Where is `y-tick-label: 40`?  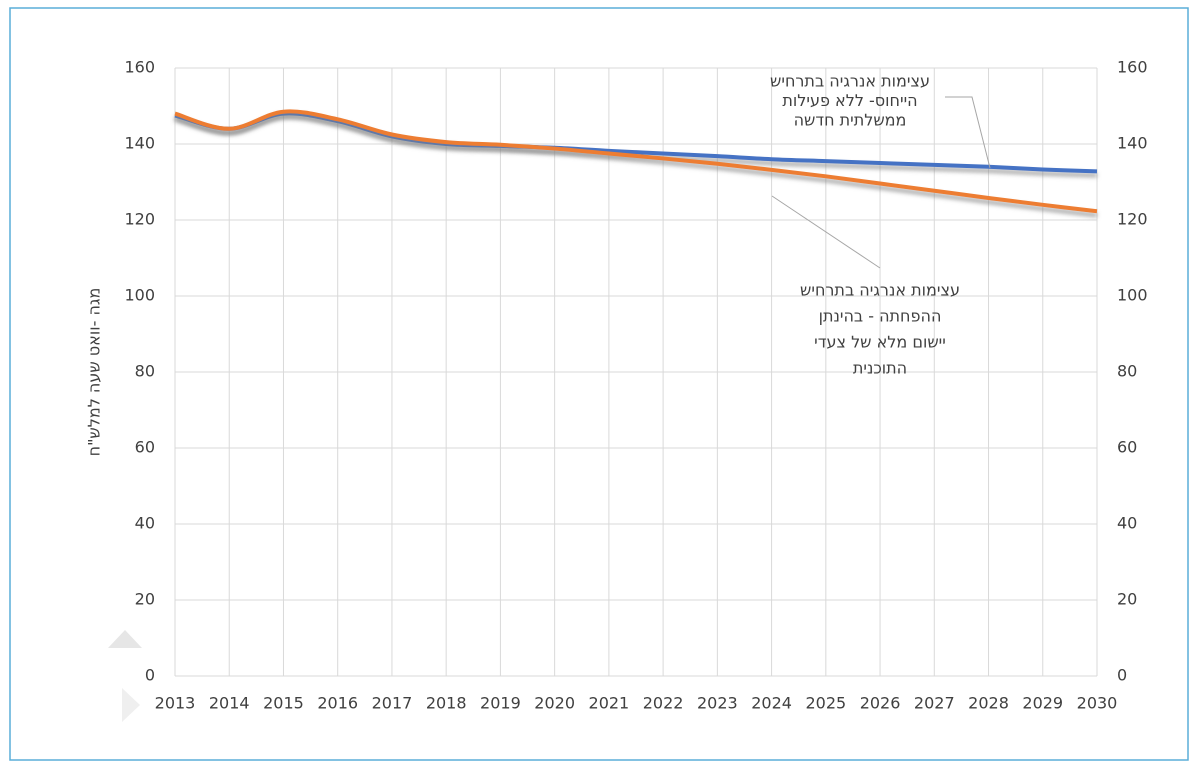 y-tick-label: 40 is located at coordinates (145, 523).